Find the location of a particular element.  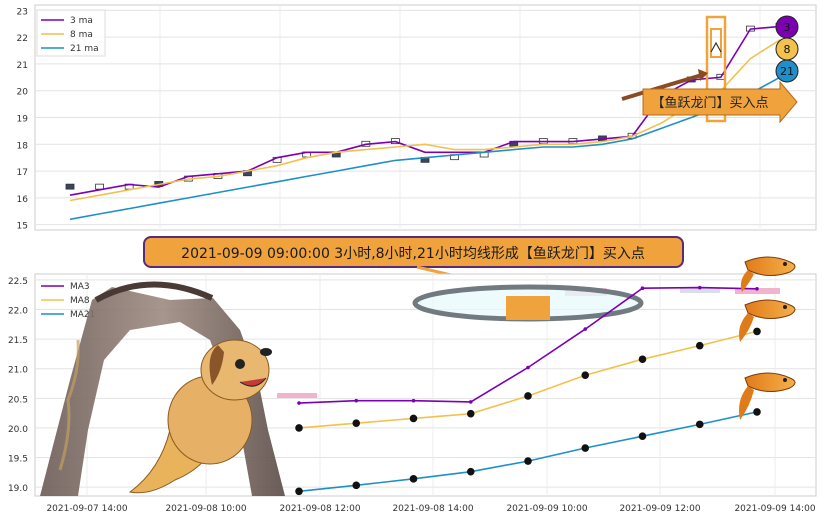

carp-fish-top is located at coordinates (768, 274).